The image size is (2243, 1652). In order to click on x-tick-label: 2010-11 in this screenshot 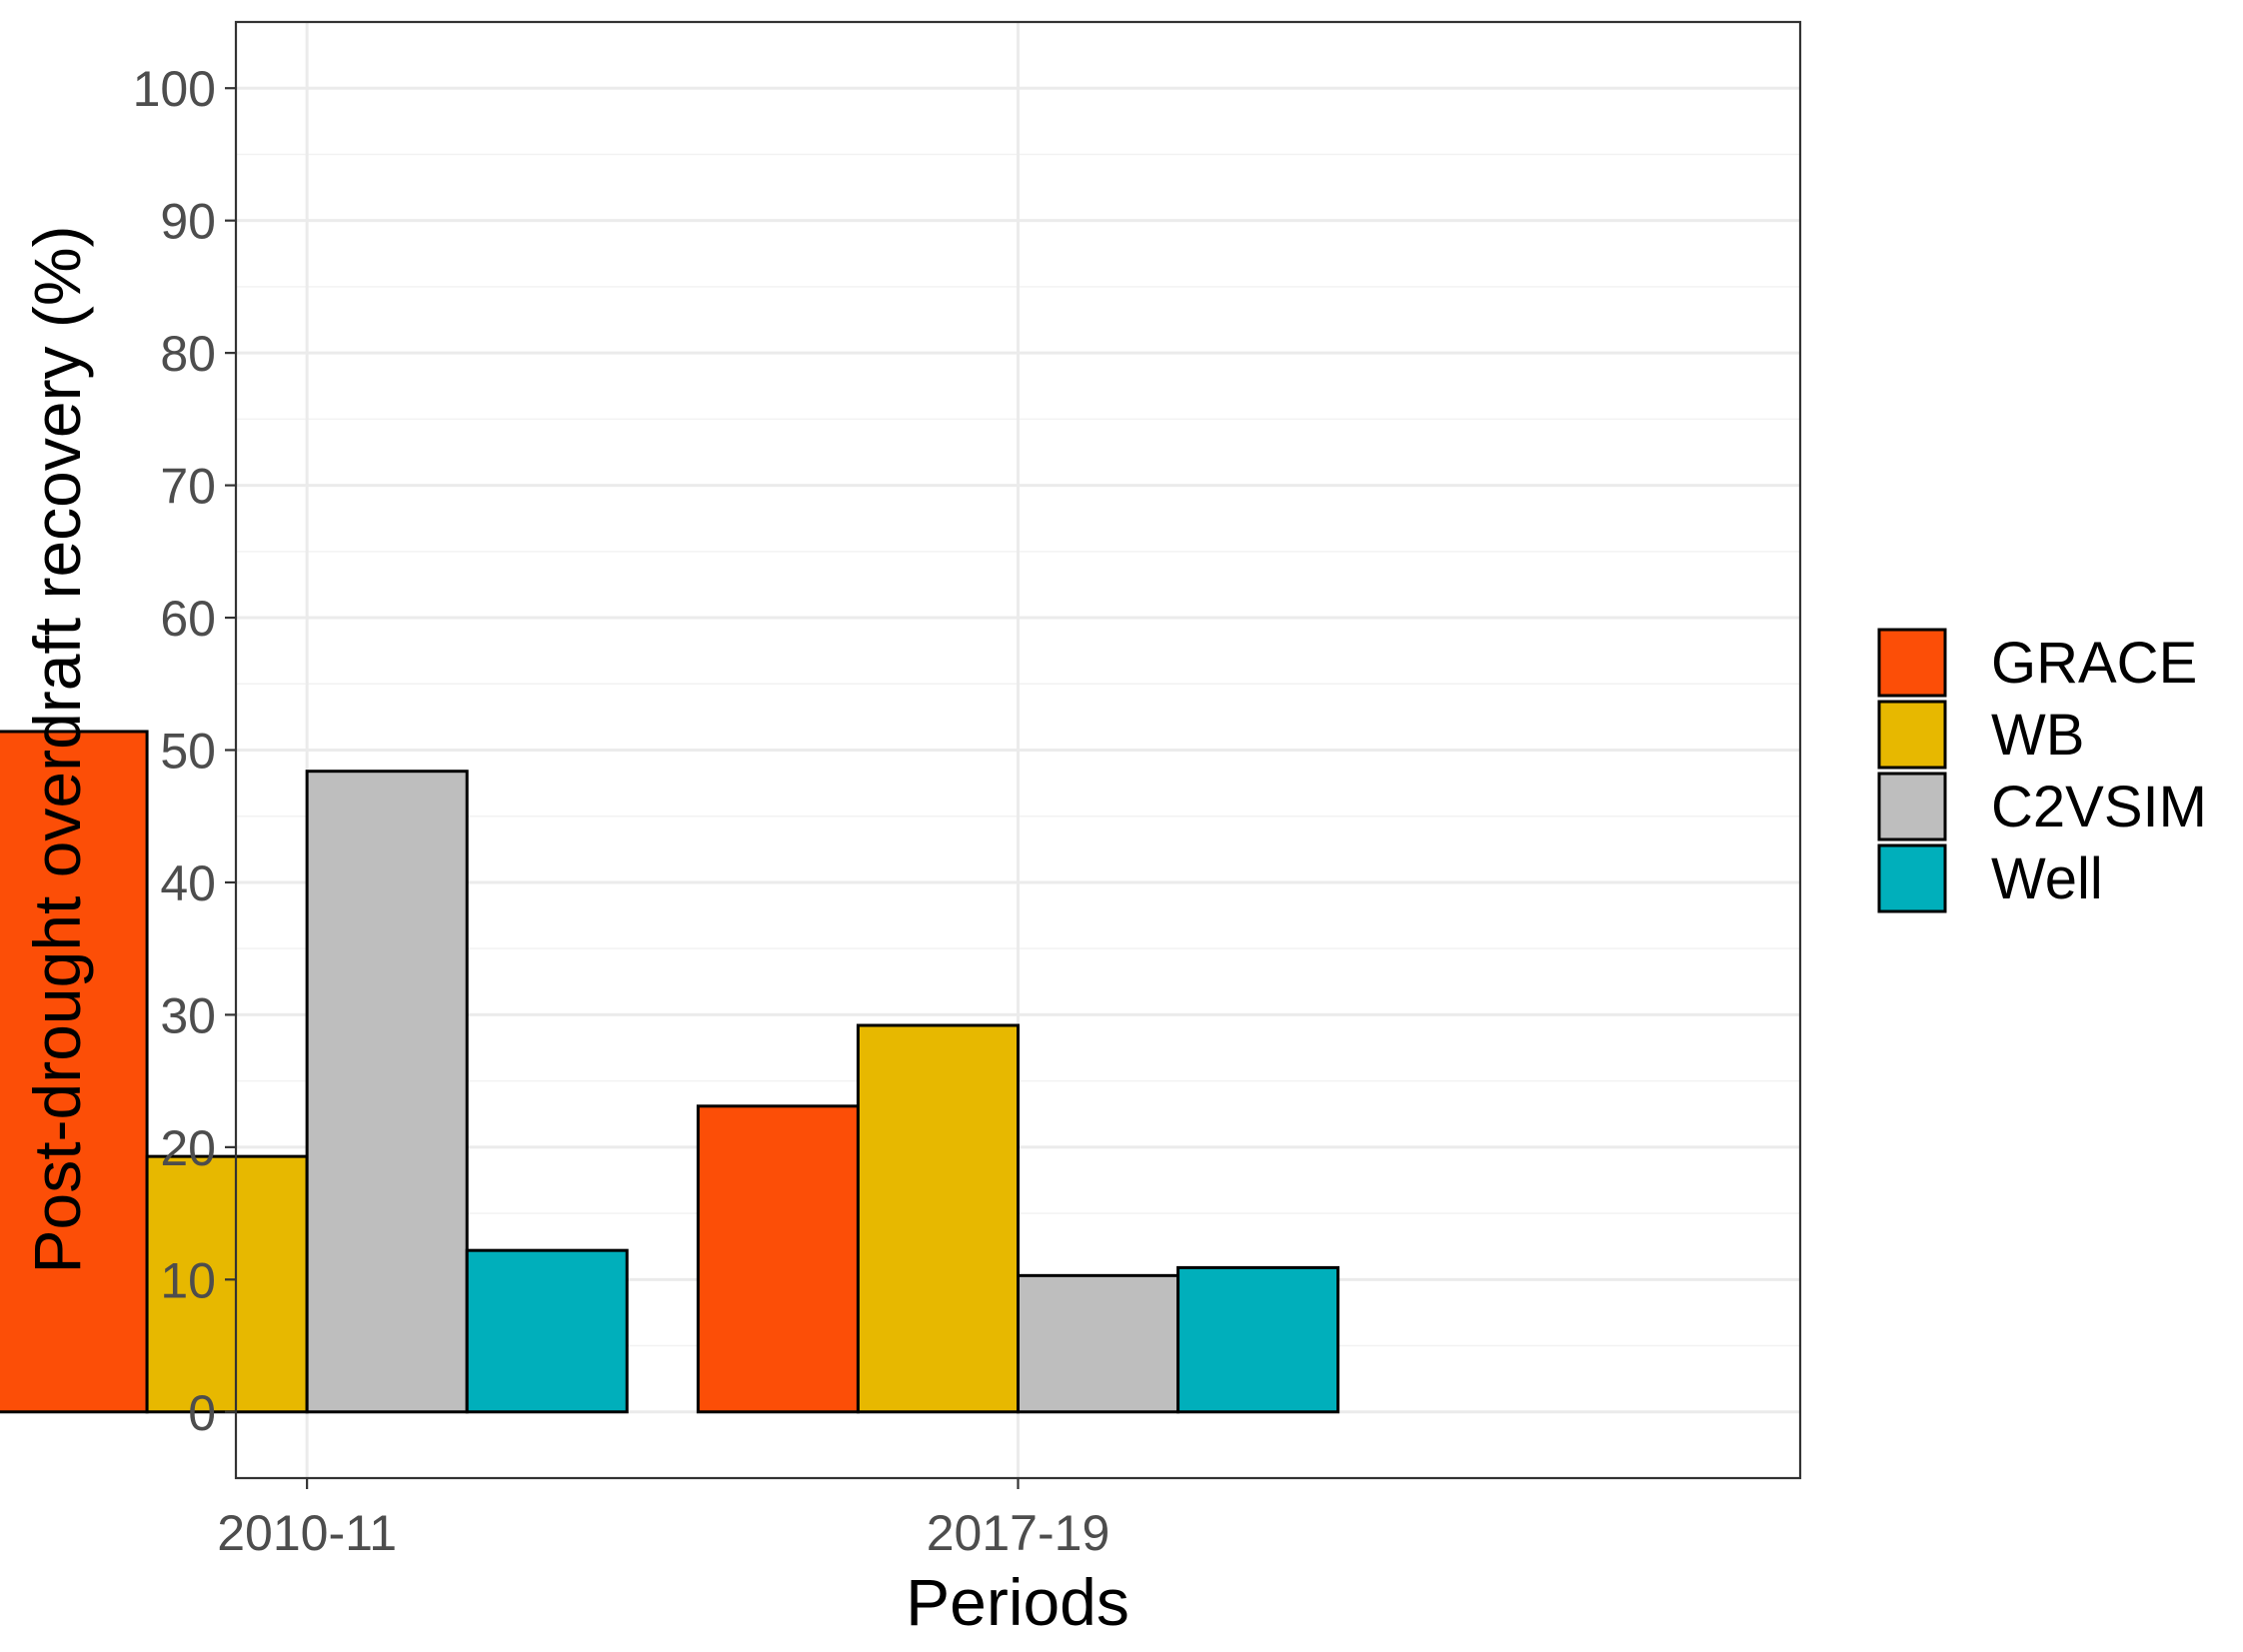, I will do `click(307, 1533)`.